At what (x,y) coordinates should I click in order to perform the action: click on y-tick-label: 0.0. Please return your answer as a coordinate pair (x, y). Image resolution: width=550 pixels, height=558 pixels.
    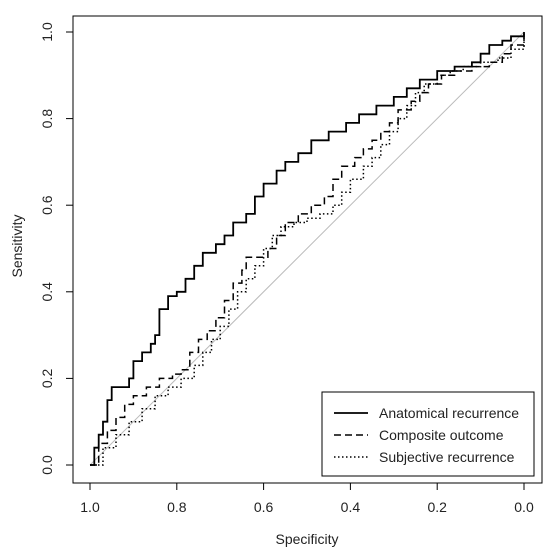
    Looking at the image, I should click on (47, 465).